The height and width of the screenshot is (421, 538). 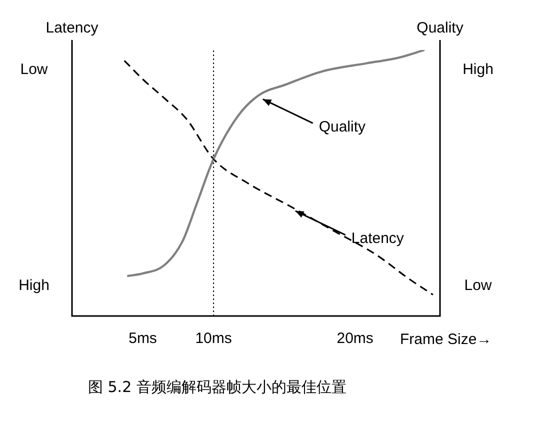 I want to click on x-tick-label: 20ms, so click(x=355, y=339).